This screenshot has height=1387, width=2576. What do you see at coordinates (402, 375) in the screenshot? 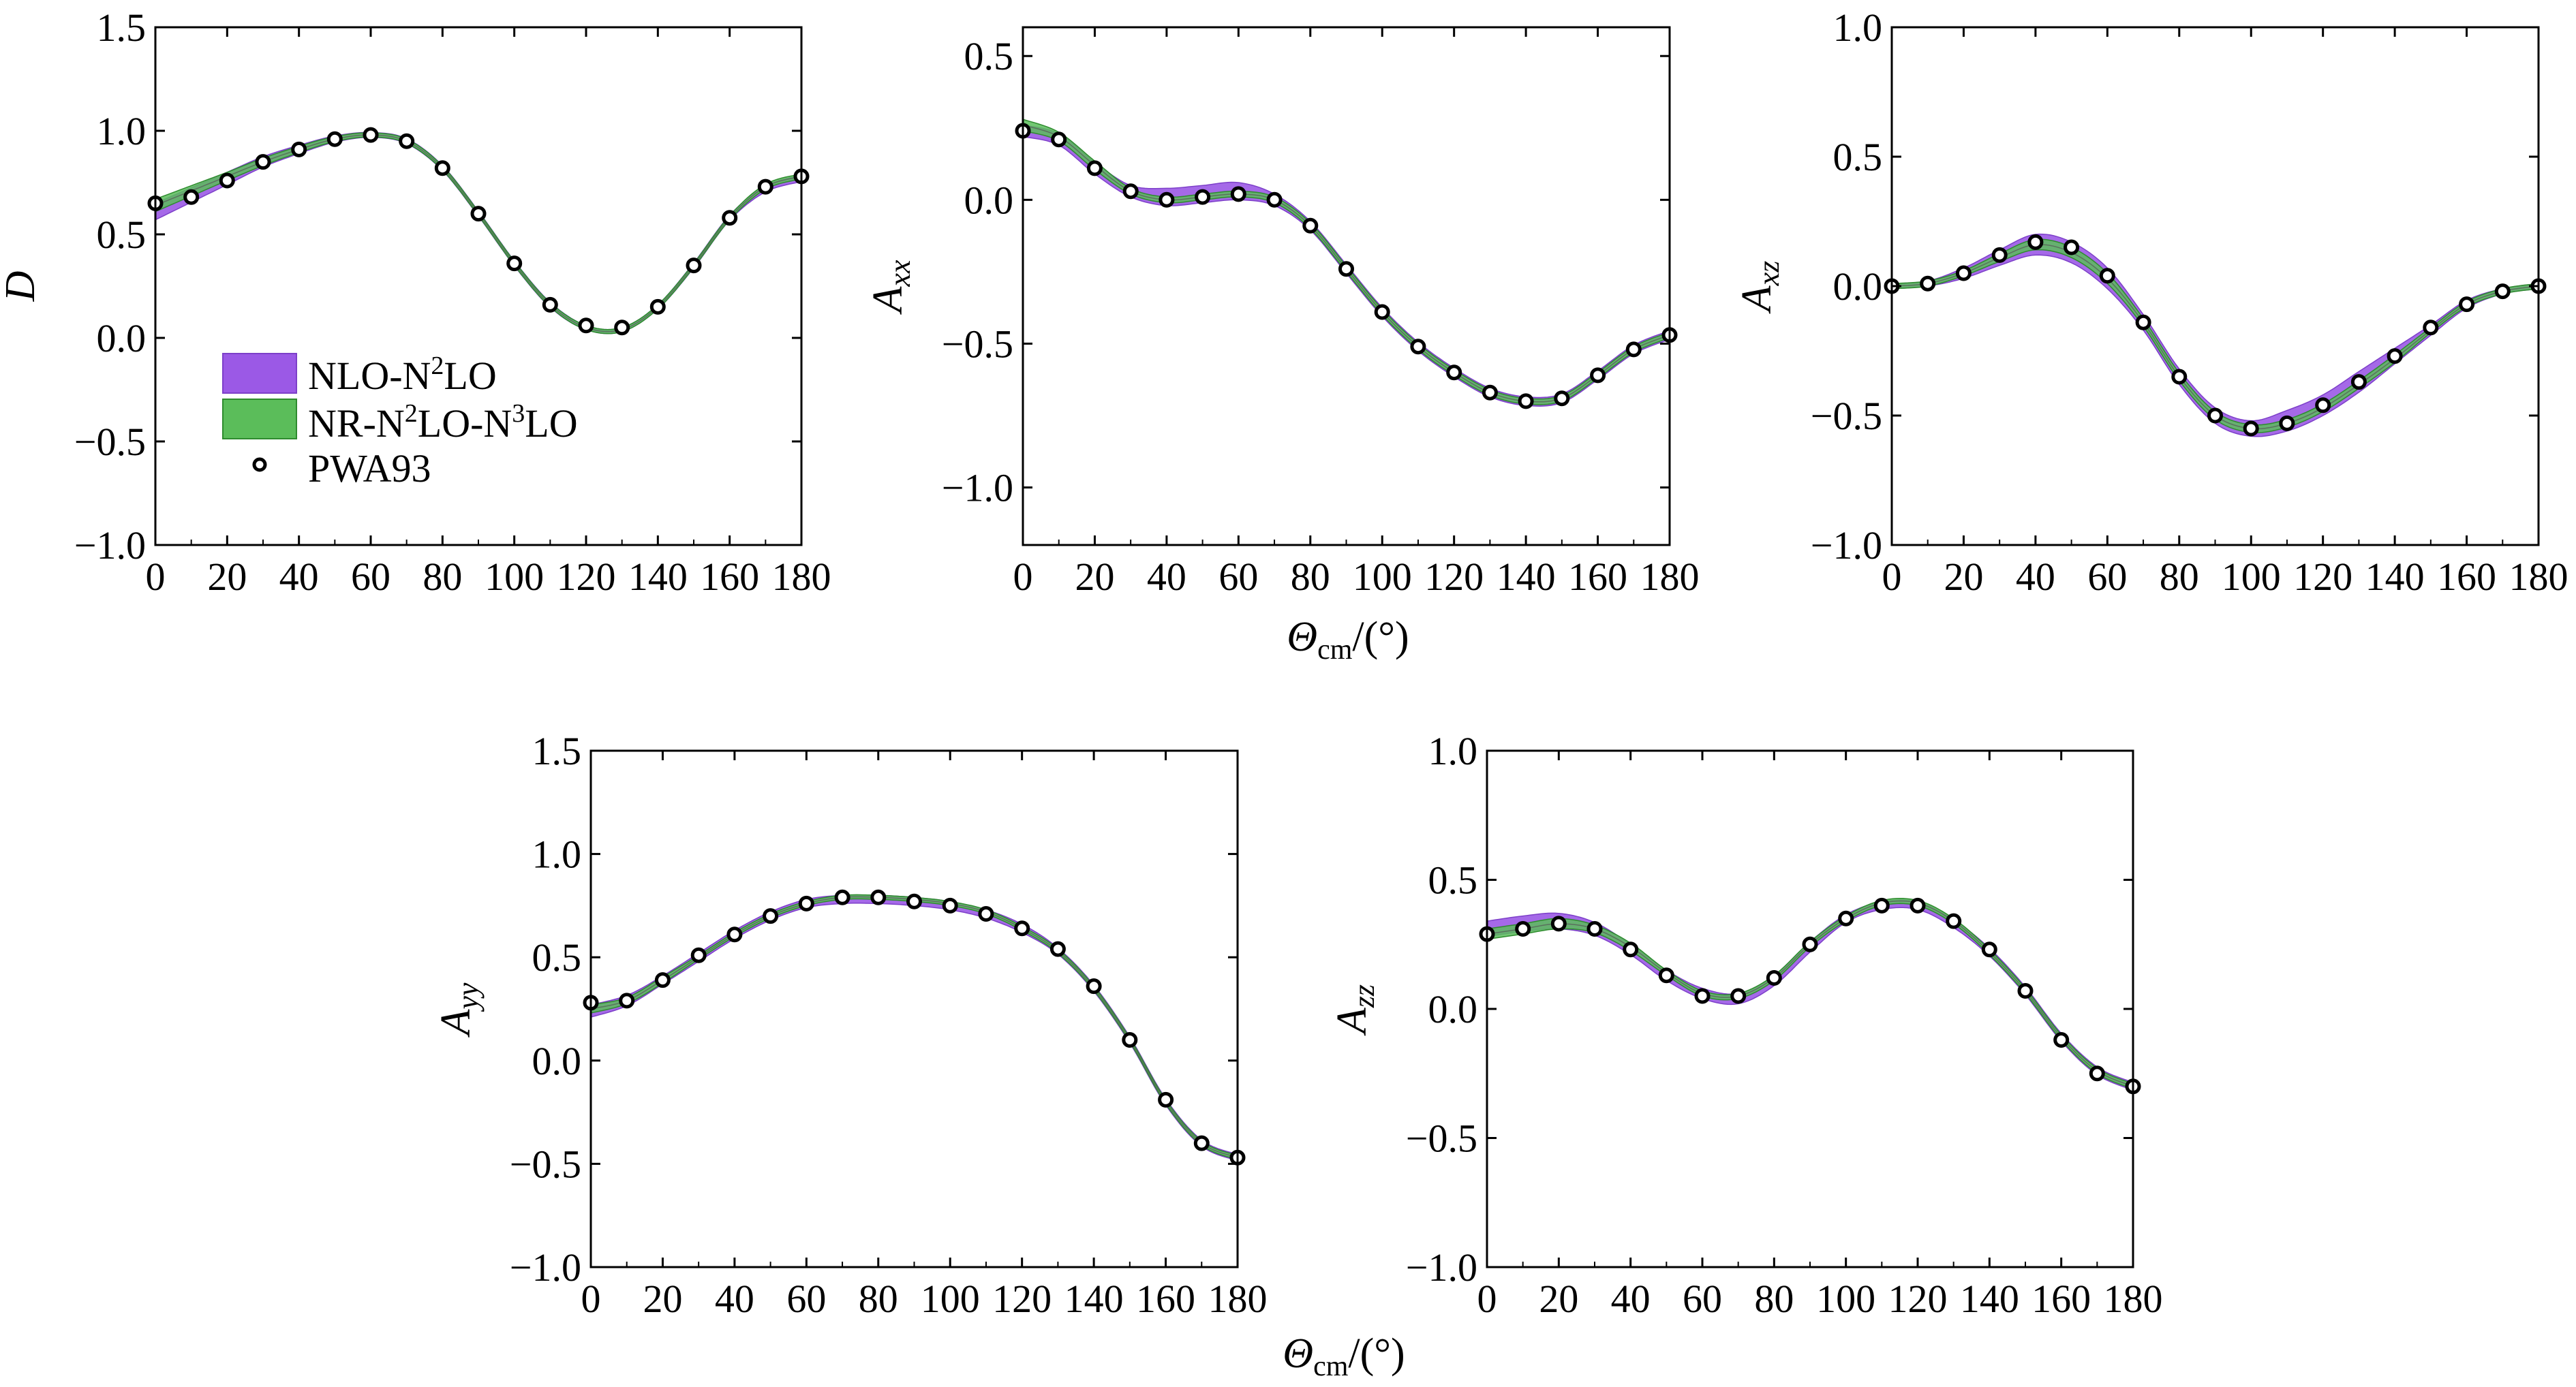
I see `legend-label-nlo: NLO-N2LO` at bounding box center [402, 375].